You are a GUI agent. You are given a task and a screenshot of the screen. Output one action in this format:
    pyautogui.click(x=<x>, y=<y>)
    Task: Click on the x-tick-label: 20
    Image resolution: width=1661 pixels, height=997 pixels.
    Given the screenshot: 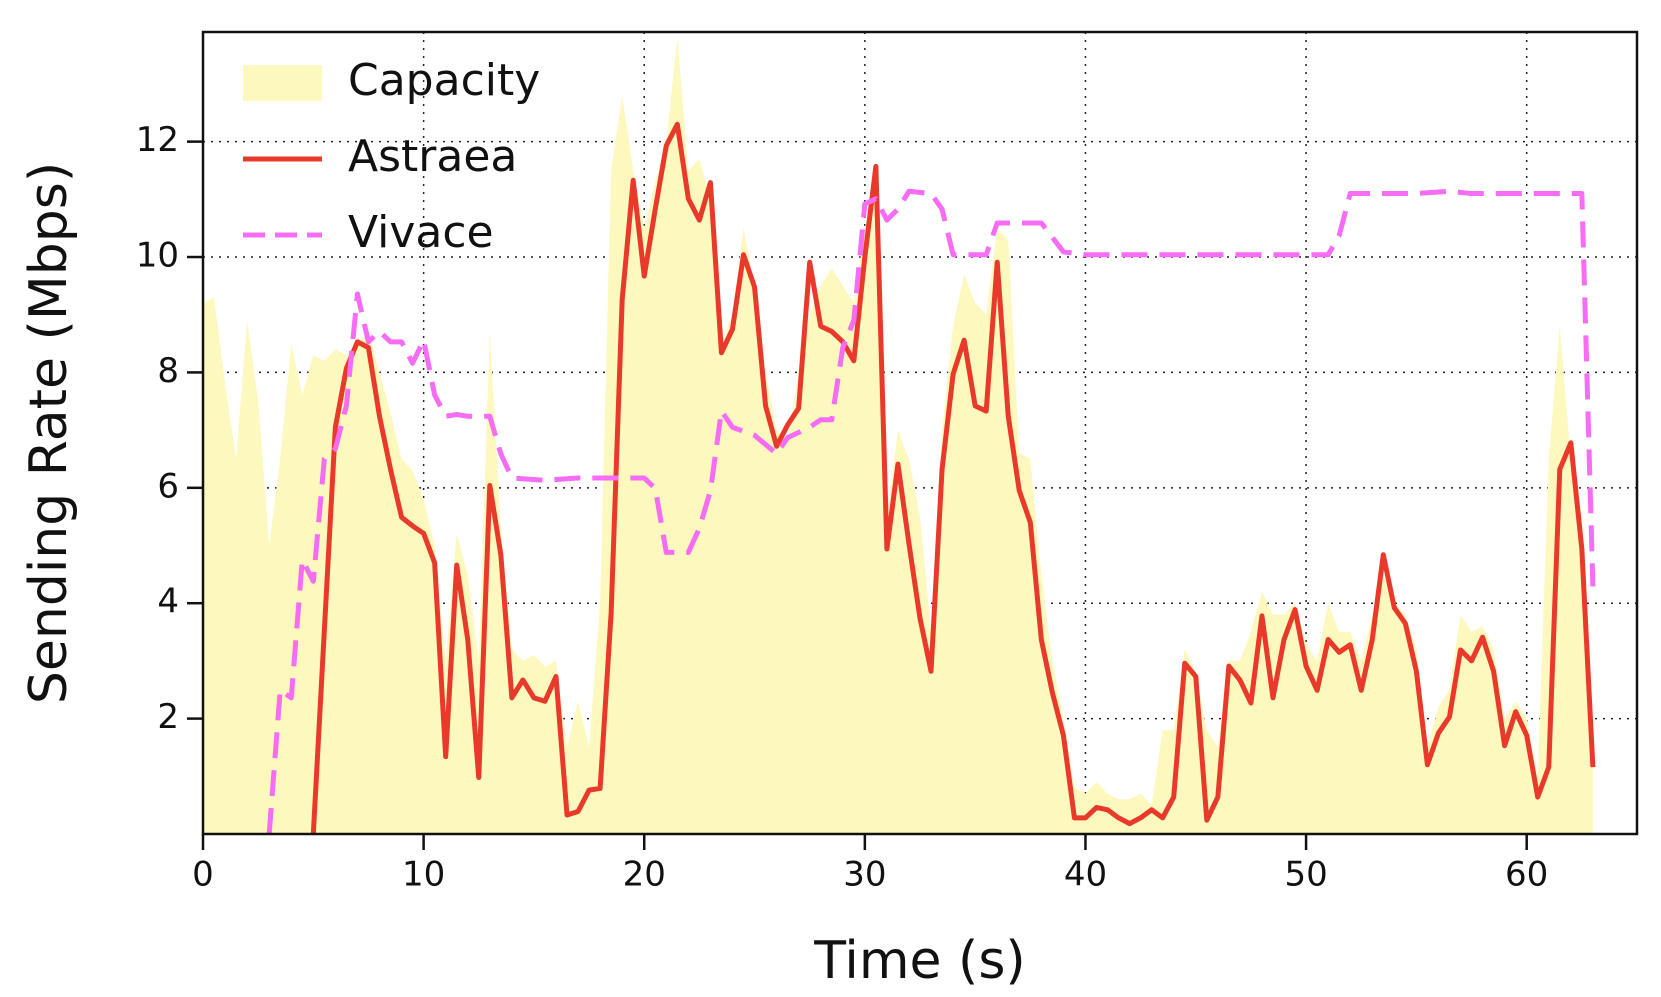 What is the action you would take?
    pyautogui.click(x=644, y=875)
    